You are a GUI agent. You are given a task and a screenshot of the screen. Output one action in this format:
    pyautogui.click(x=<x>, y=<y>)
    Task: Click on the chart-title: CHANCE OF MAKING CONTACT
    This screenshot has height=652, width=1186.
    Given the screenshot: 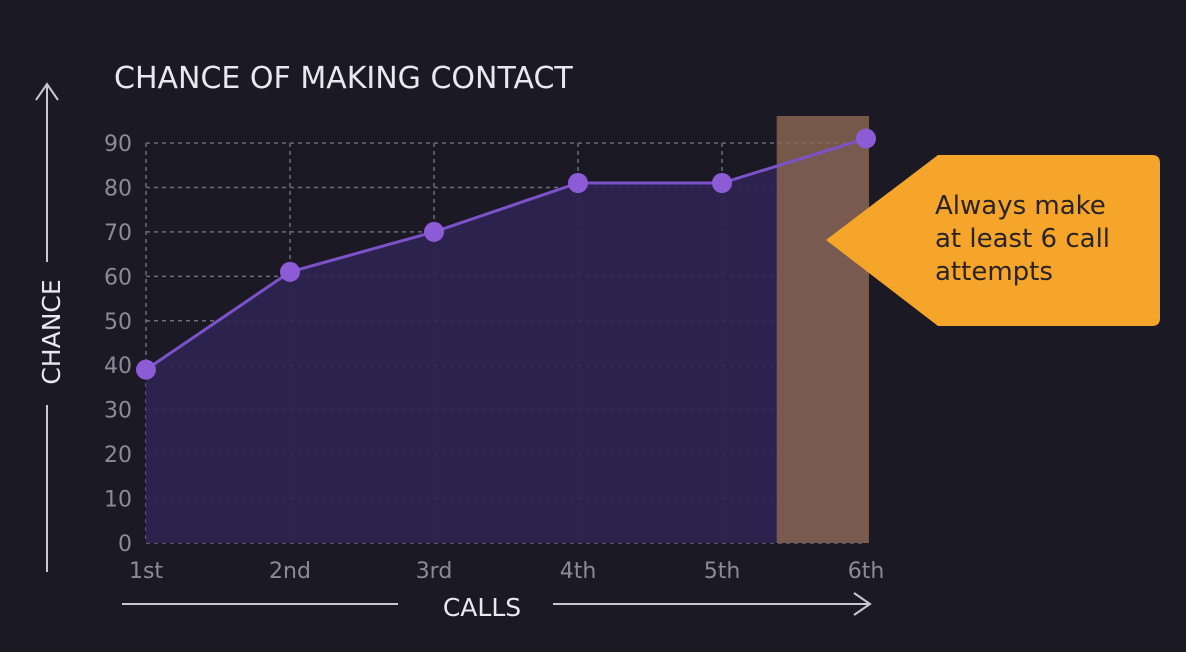 What is the action you would take?
    pyautogui.click(x=343, y=78)
    